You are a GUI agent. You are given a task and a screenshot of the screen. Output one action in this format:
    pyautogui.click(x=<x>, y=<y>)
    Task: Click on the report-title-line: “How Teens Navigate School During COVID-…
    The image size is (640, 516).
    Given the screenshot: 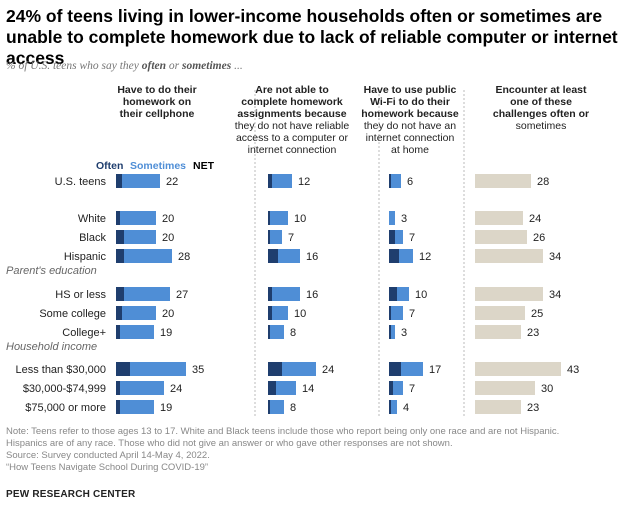 What is the action you would take?
    pyautogui.click(x=107, y=467)
    